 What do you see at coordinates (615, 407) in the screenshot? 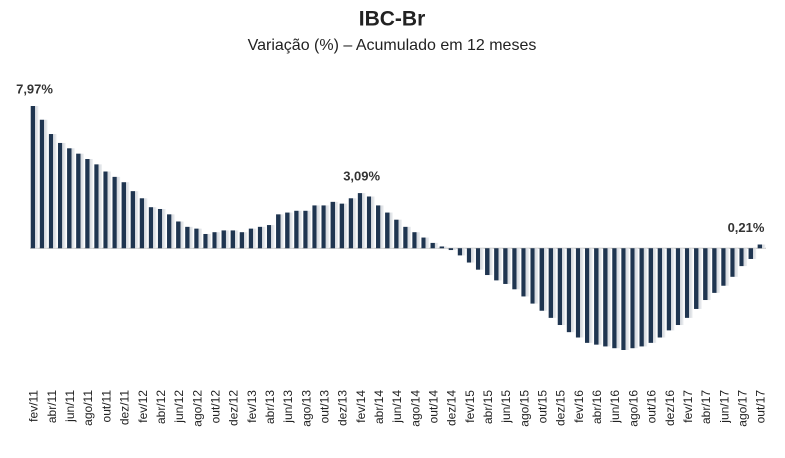
I see `x-tick-label: jun/16` at bounding box center [615, 407].